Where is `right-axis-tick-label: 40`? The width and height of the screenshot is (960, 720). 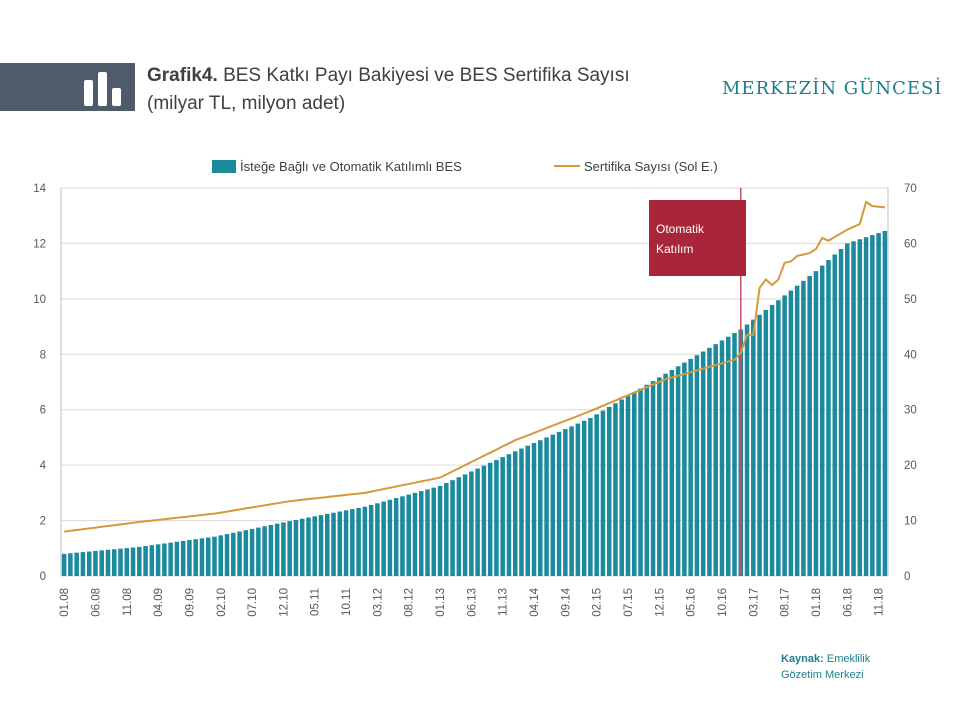
right-axis-tick-label: 40 is located at coordinates (910, 355).